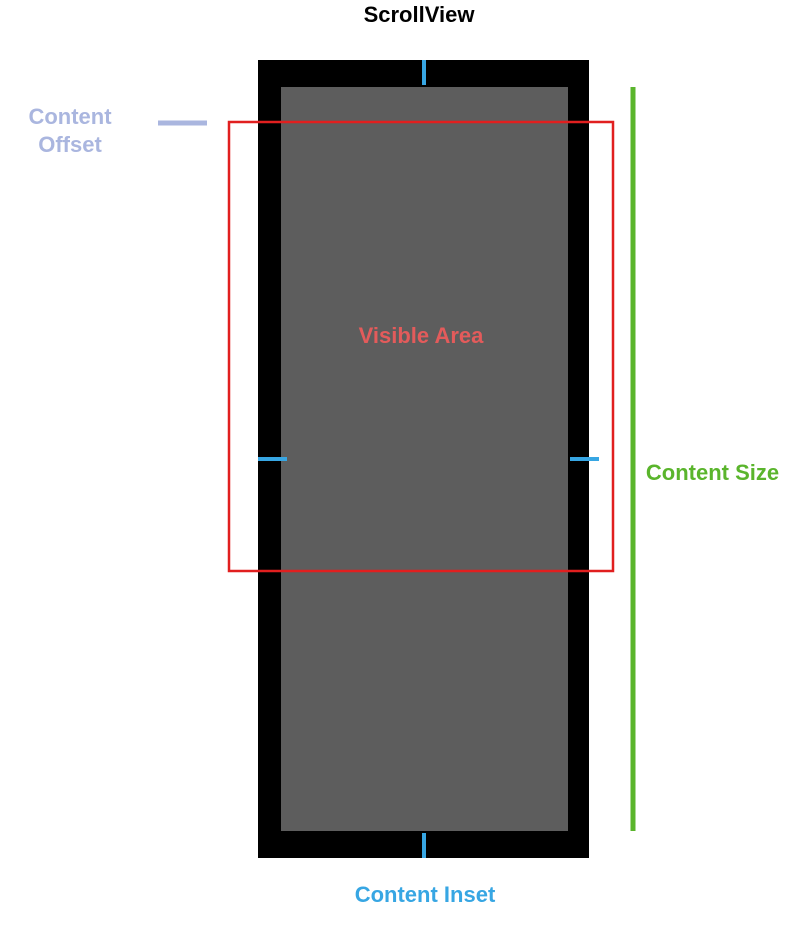 Image resolution: width=785 pixels, height=932 pixels. I want to click on content-size-label: Content Size, so click(712, 472).